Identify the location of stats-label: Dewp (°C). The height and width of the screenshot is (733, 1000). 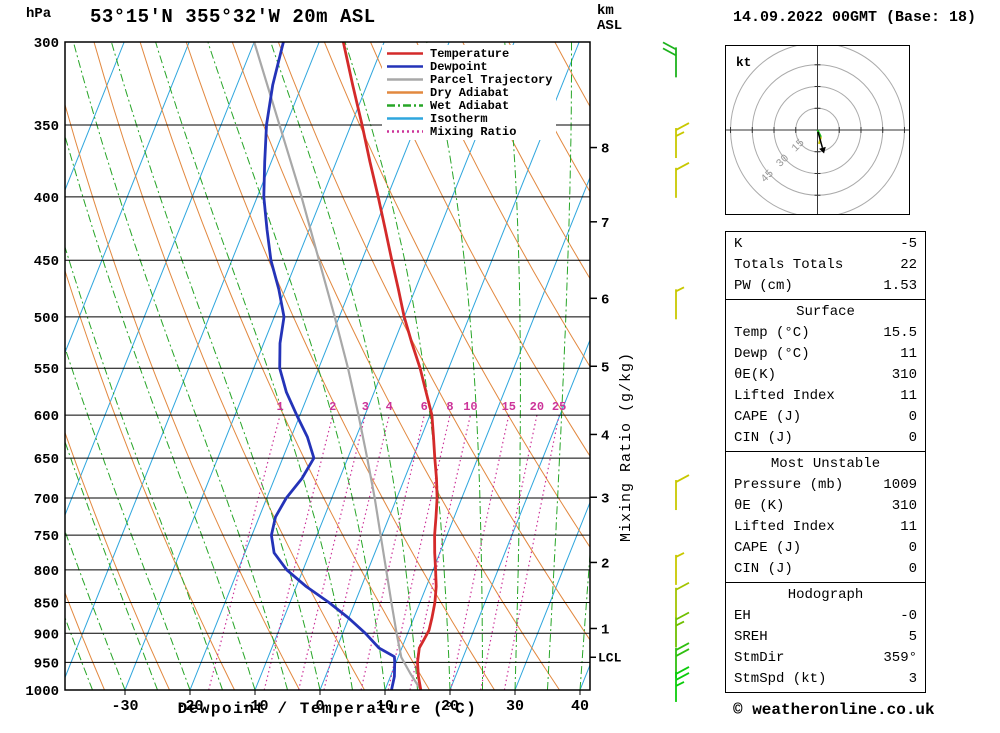
(772, 354).